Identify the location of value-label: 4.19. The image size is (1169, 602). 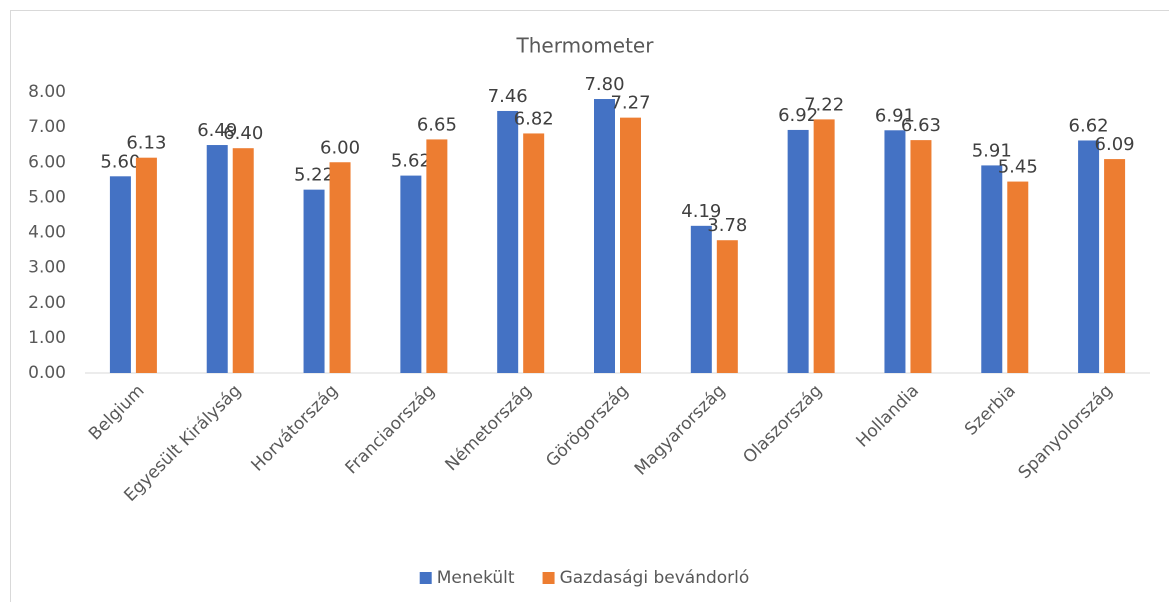
(701, 211).